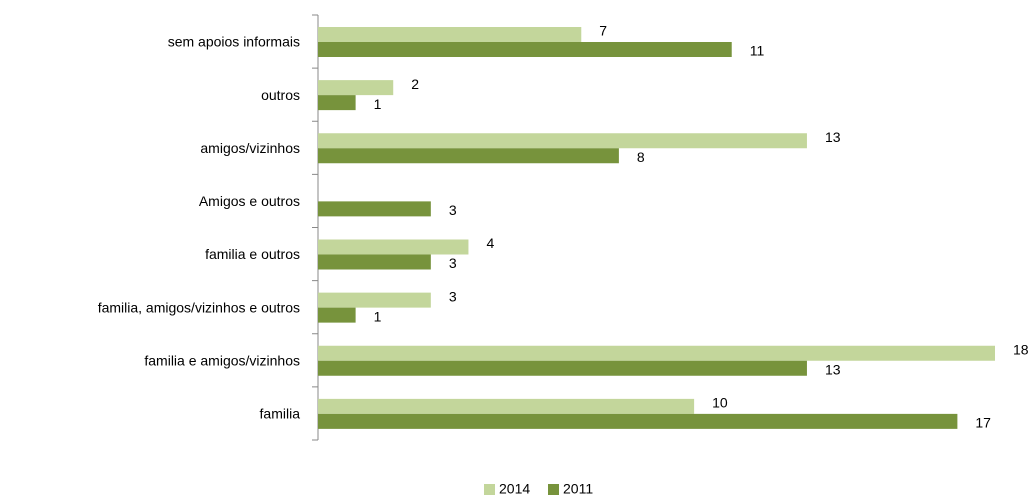 The width and height of the screenshot is (1034, 501). I want to click on value-label: 8, so click(641, 157).